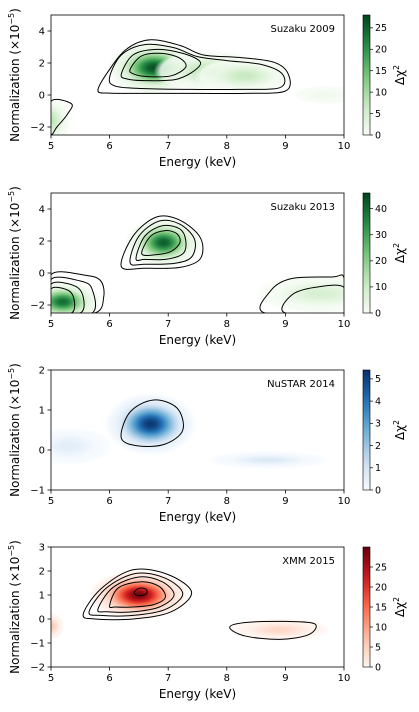  Describe the element at coordinates (378, 468) in the screenshot. I see `colorbar-tick-label: 1` at that location.